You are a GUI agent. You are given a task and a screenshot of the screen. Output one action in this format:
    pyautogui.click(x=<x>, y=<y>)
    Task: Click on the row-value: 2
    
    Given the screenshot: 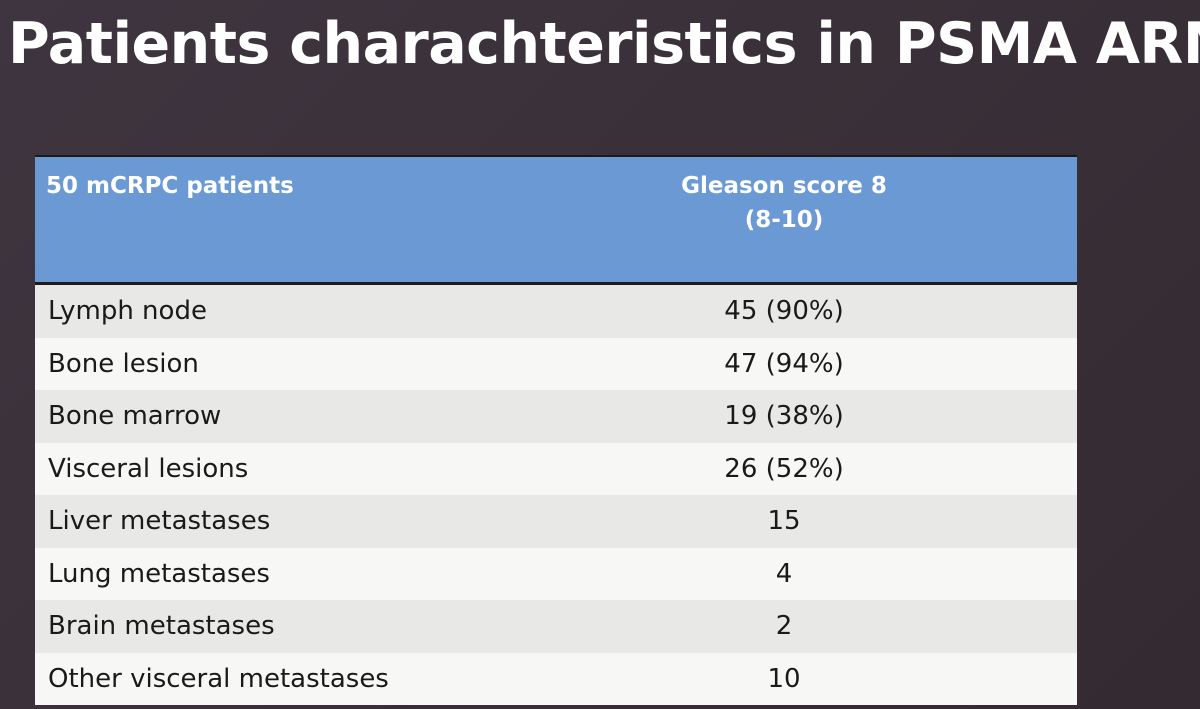 What is the action you would take?
    pyautogui.click(x=784, y=626)
    